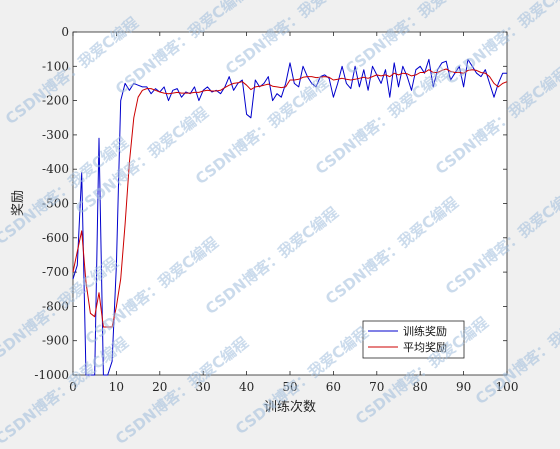  I want to click on legend-label-series-1: 训练奖励, so click(425, 331).